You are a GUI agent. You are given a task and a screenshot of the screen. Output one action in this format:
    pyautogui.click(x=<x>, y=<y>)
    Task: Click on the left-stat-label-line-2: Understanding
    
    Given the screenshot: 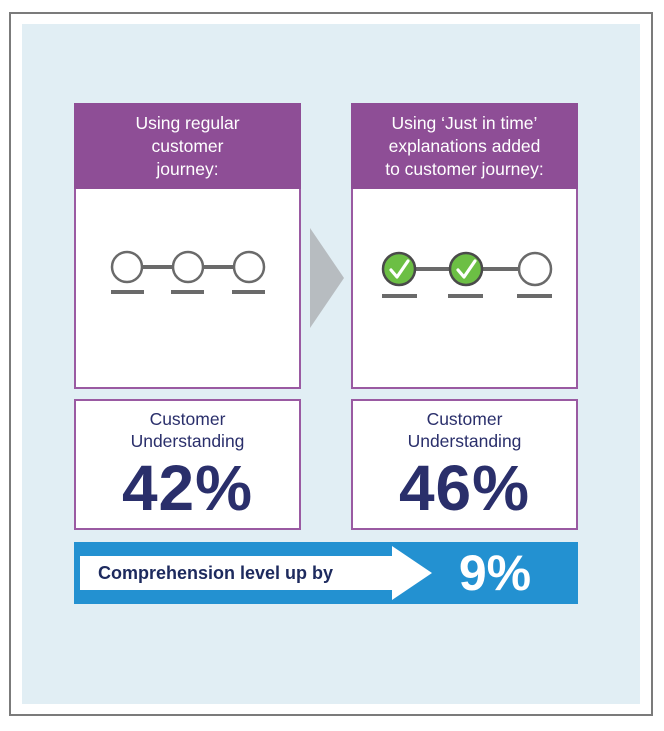 What is the action you would take?
    pyautogui.click(x=187, y=441)
    